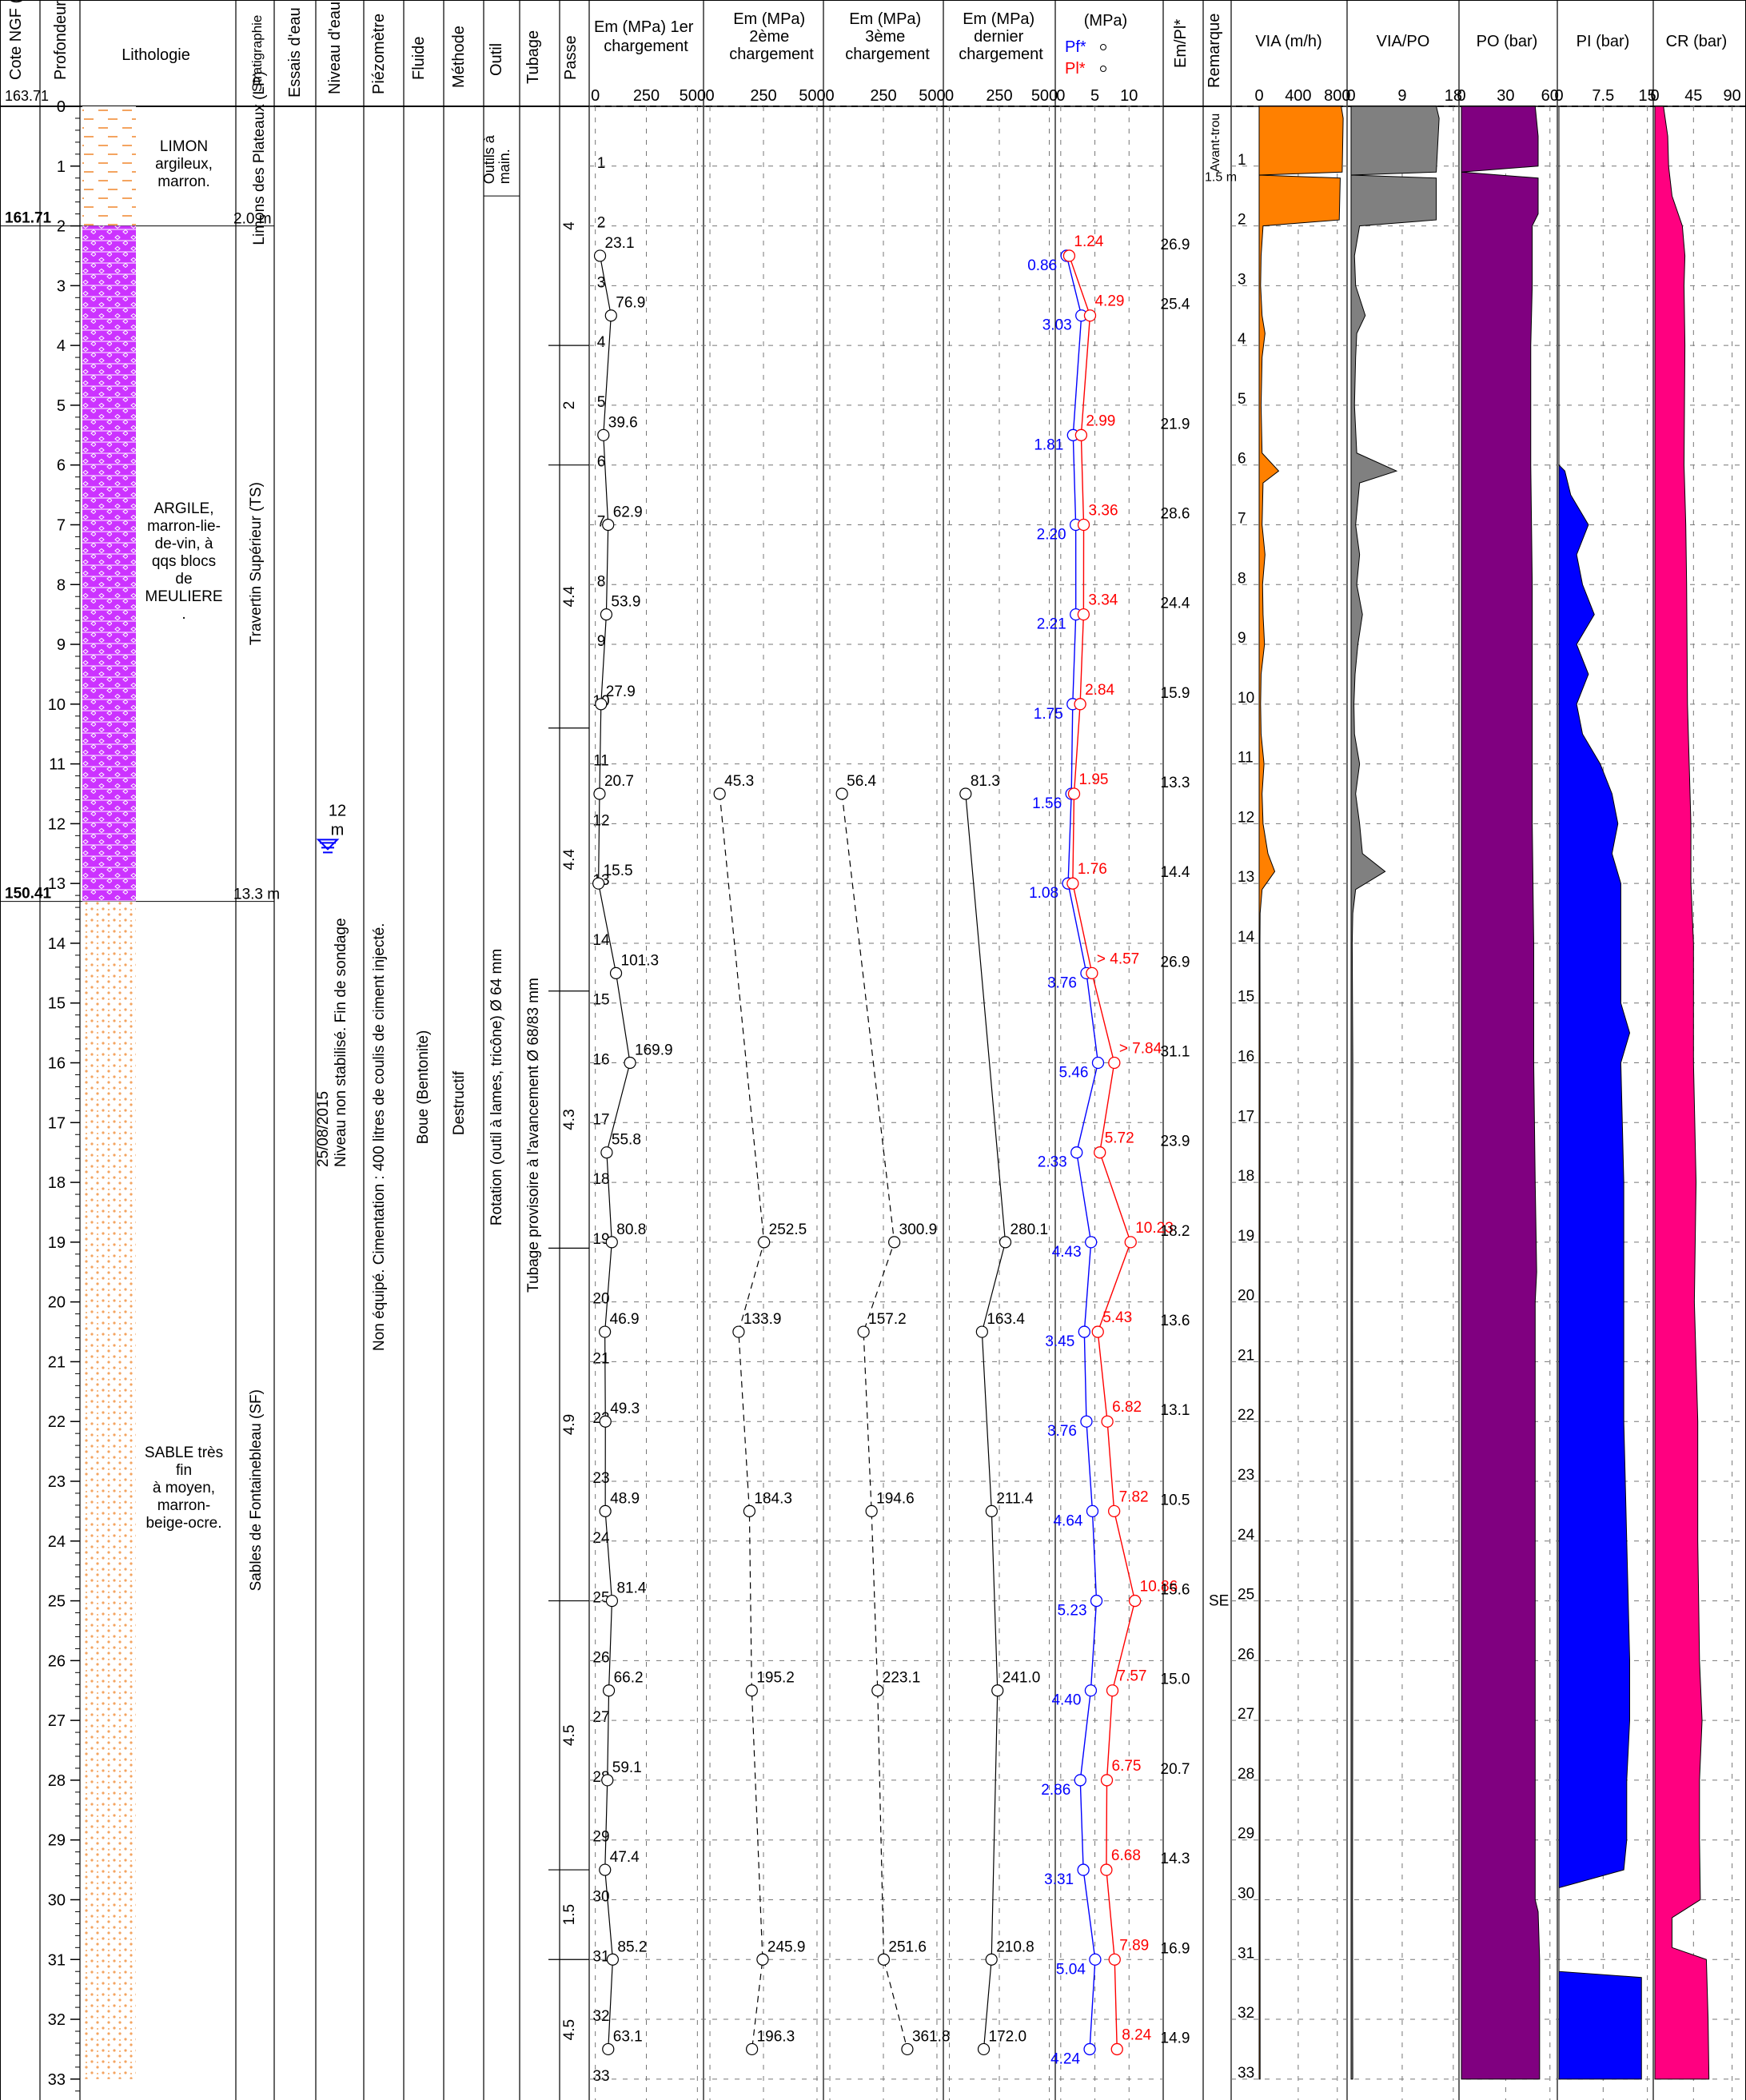  What do you see at coordinates (788, 1229) in the screenshot?
I see `data-label-em2: 252.5` at bounding box center [788, 1229].